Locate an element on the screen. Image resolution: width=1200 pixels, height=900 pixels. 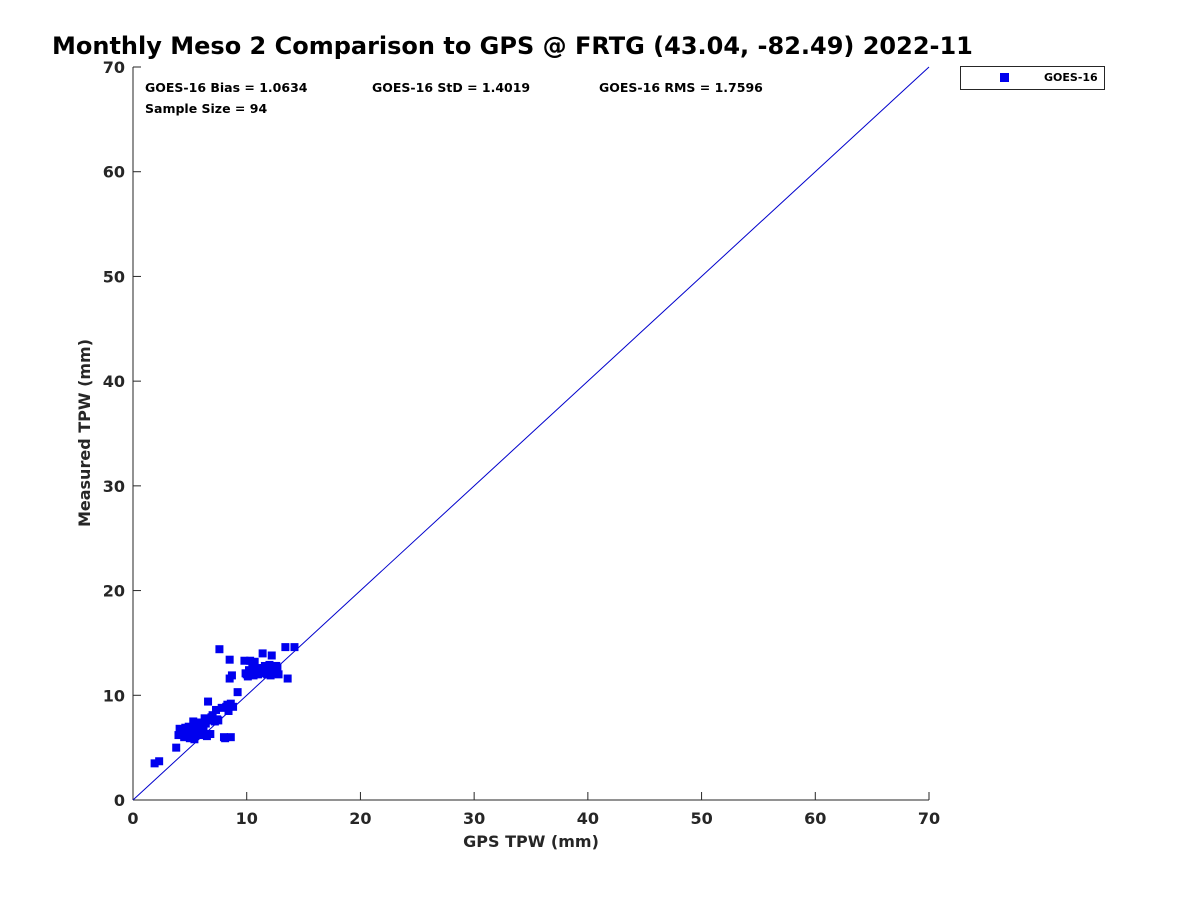
y-tick-label: 10 is located at coordinates (114, 695).